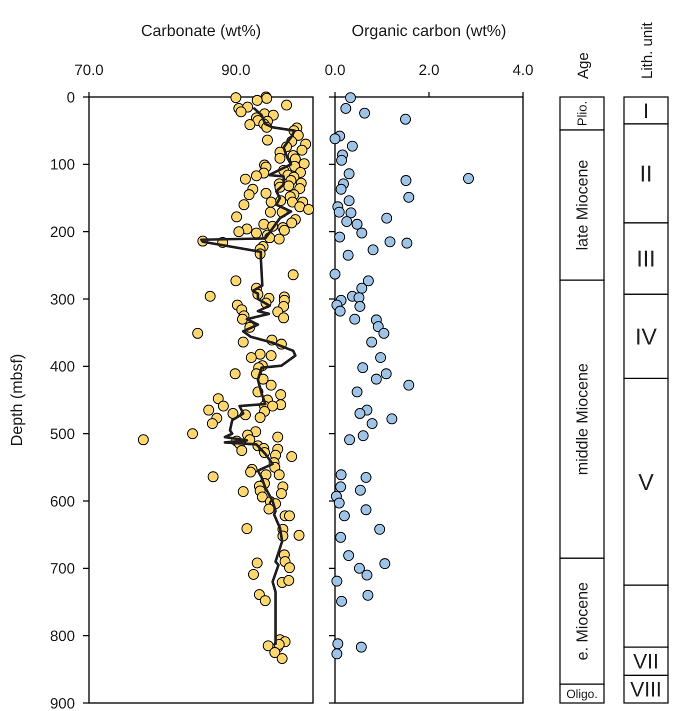 This screenshot has height=711, width=675. Describe the element at coordinates (646, 259) in the screenshot. I see `series-label: III` at that location.